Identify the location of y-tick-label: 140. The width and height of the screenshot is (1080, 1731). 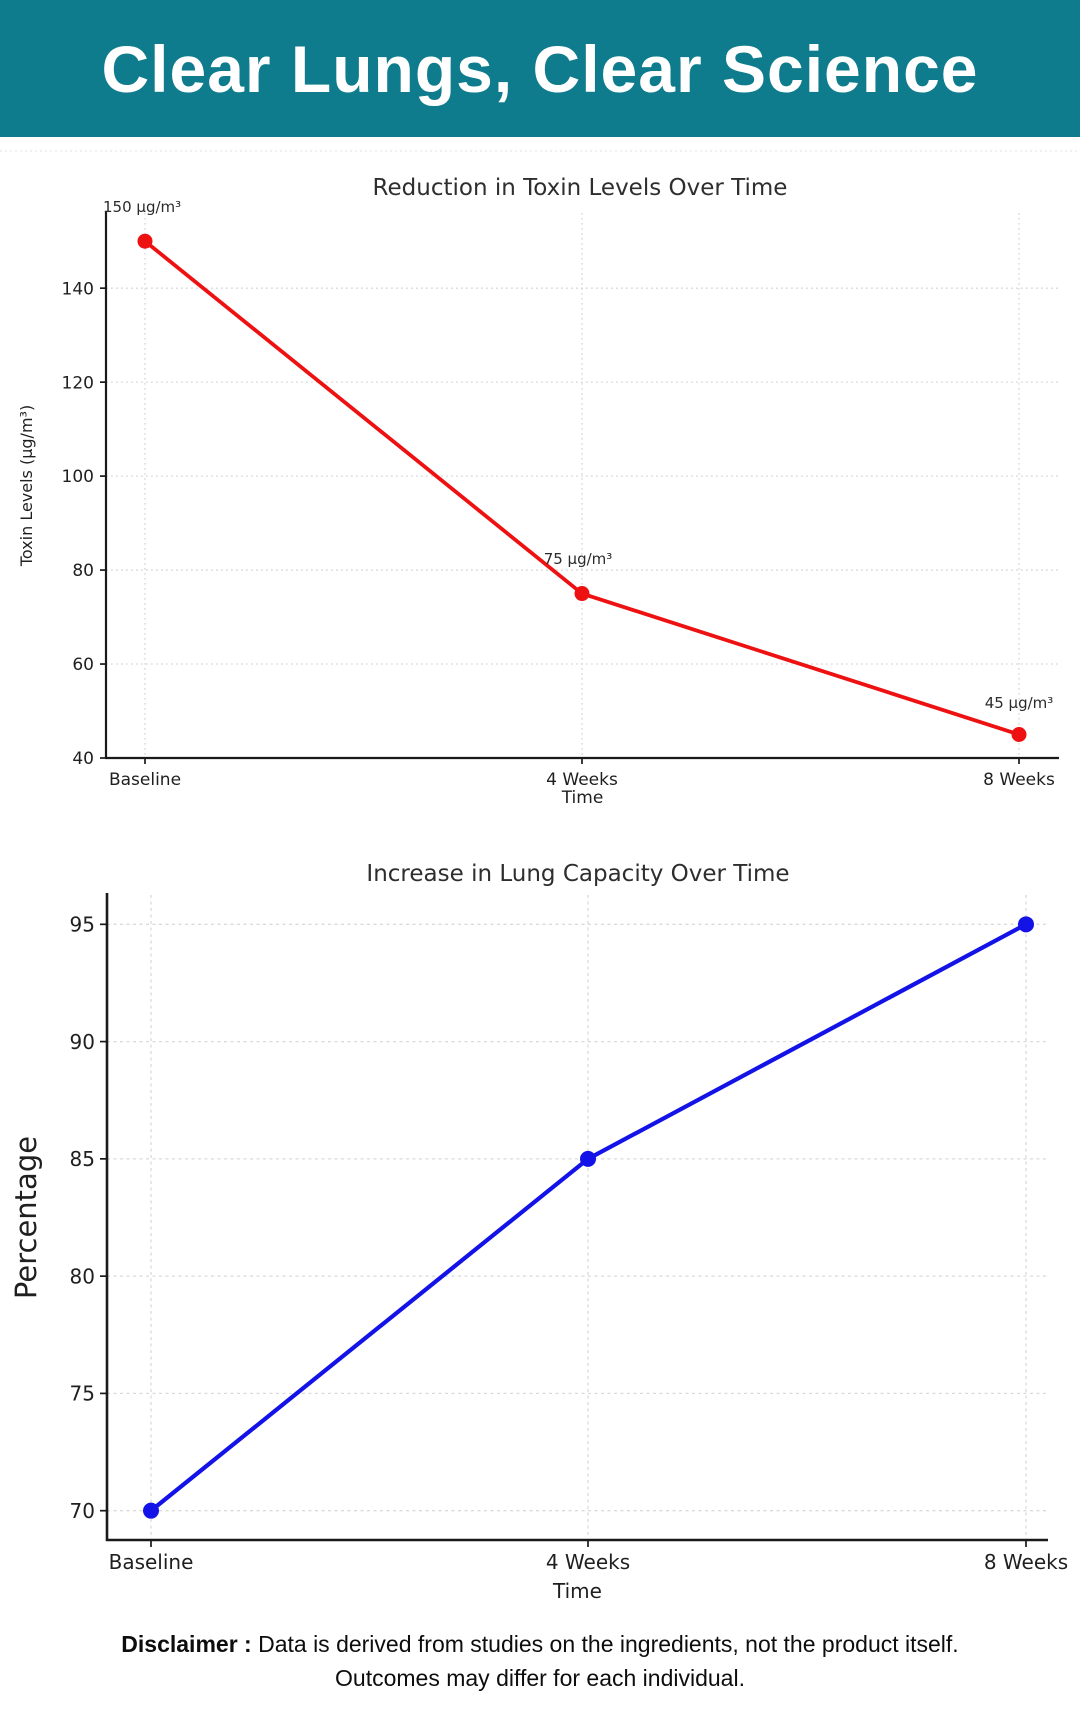
(78, 289).